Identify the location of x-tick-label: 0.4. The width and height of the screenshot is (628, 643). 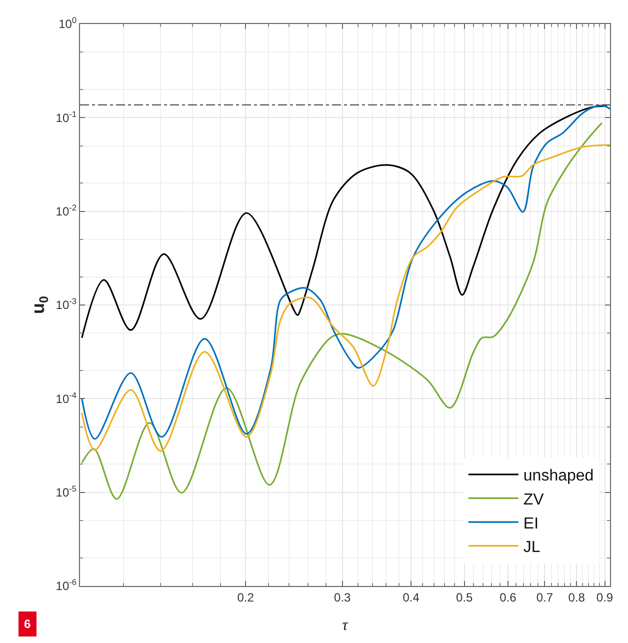
(411, 597).